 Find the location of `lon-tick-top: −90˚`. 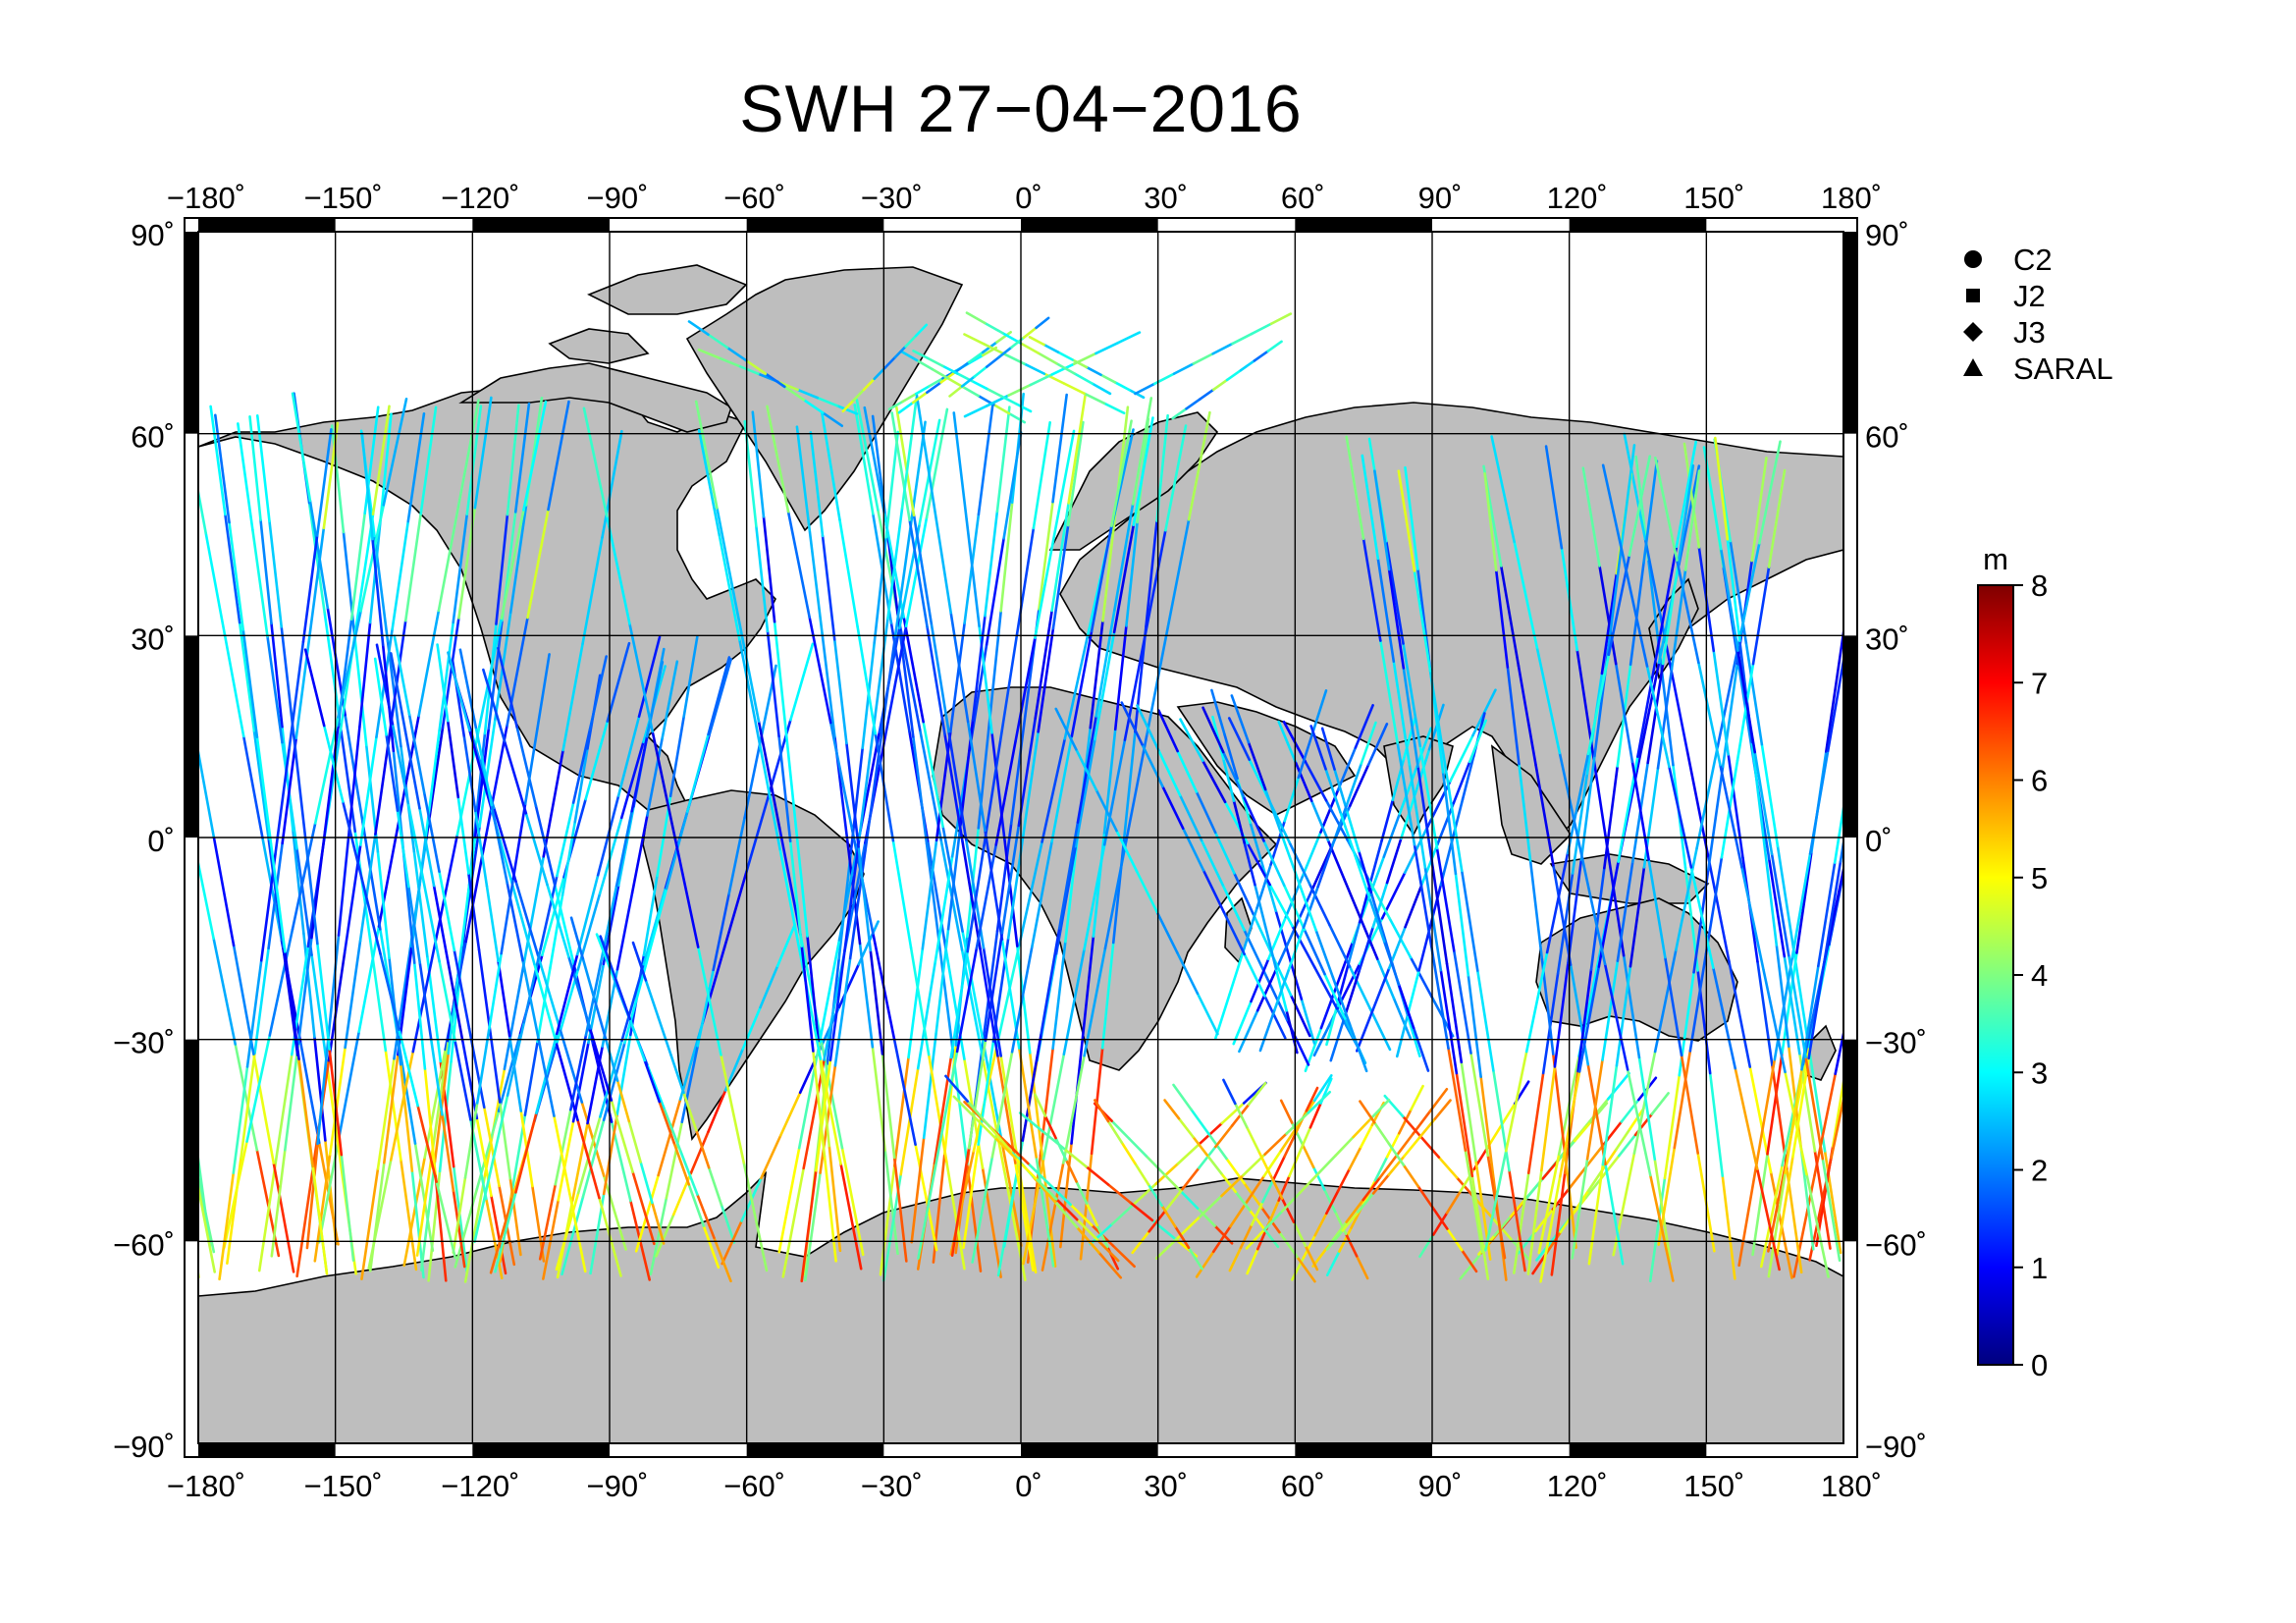

lon-tick-top: −90˚ is located at coordinates (618, 198).